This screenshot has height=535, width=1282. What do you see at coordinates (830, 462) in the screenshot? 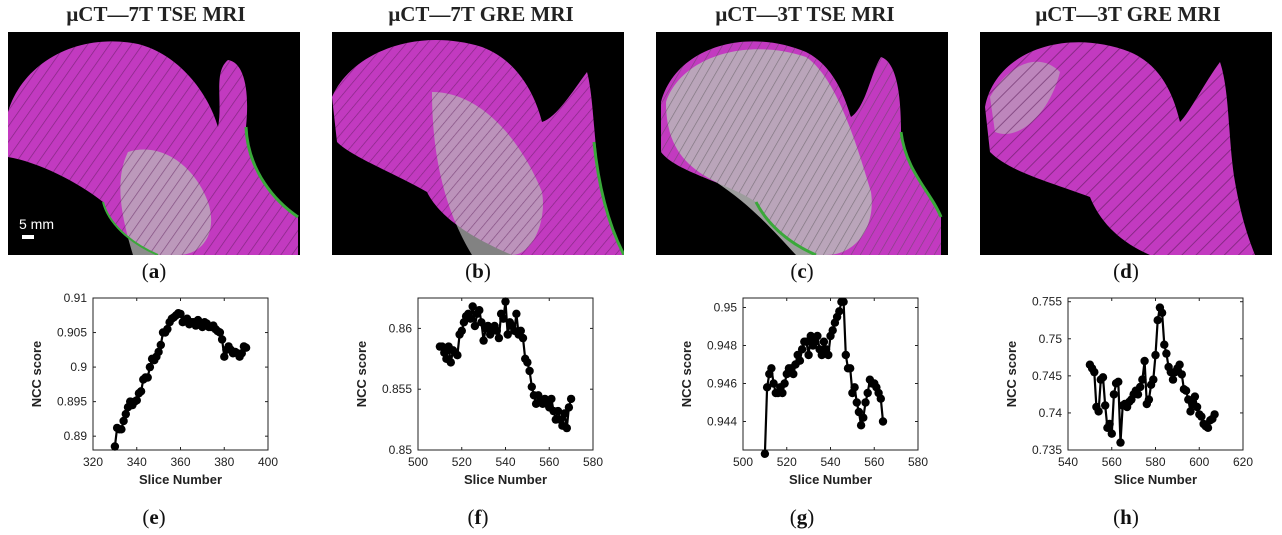
I see `x-tick-label: 540` at bounding box center [830, 462].